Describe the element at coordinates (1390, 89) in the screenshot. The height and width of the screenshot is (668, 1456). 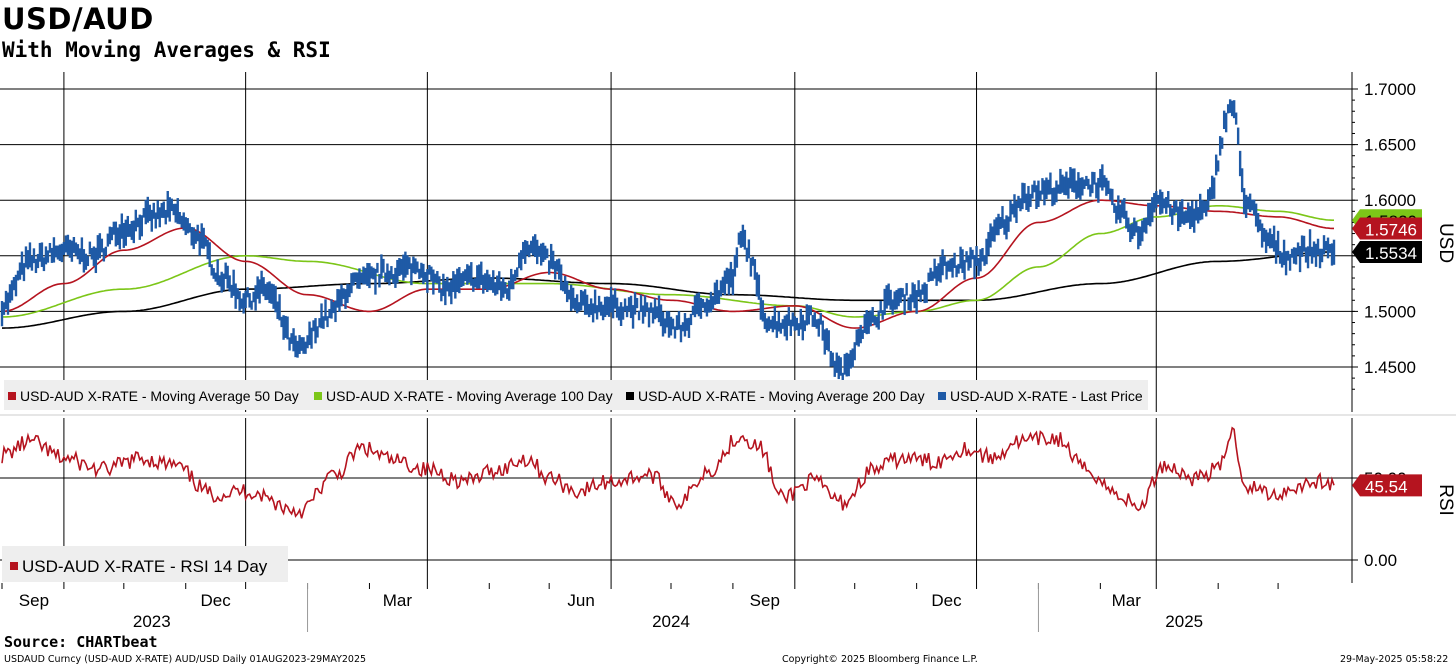
I see `price-ytick-label: 1.7000` at that location.